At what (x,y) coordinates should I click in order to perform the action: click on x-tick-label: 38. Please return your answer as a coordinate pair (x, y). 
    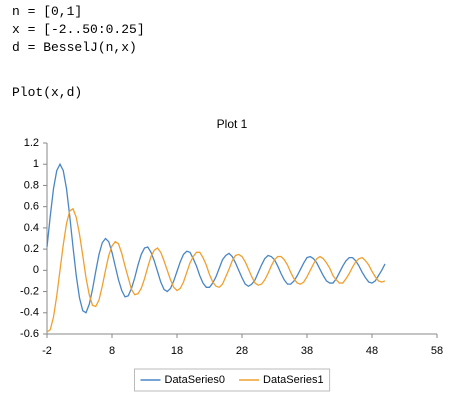
    Looking at the image, I should click on (307, 351).